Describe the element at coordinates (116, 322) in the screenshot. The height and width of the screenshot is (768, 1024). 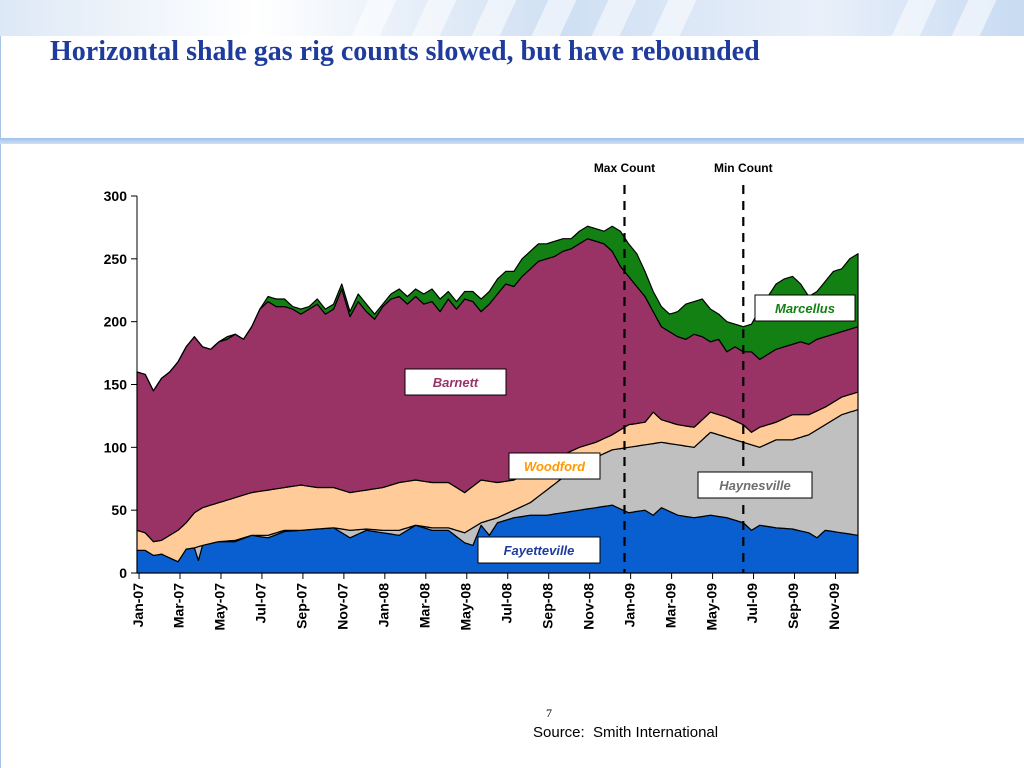
I see `y-tick-label: 200` at that location.